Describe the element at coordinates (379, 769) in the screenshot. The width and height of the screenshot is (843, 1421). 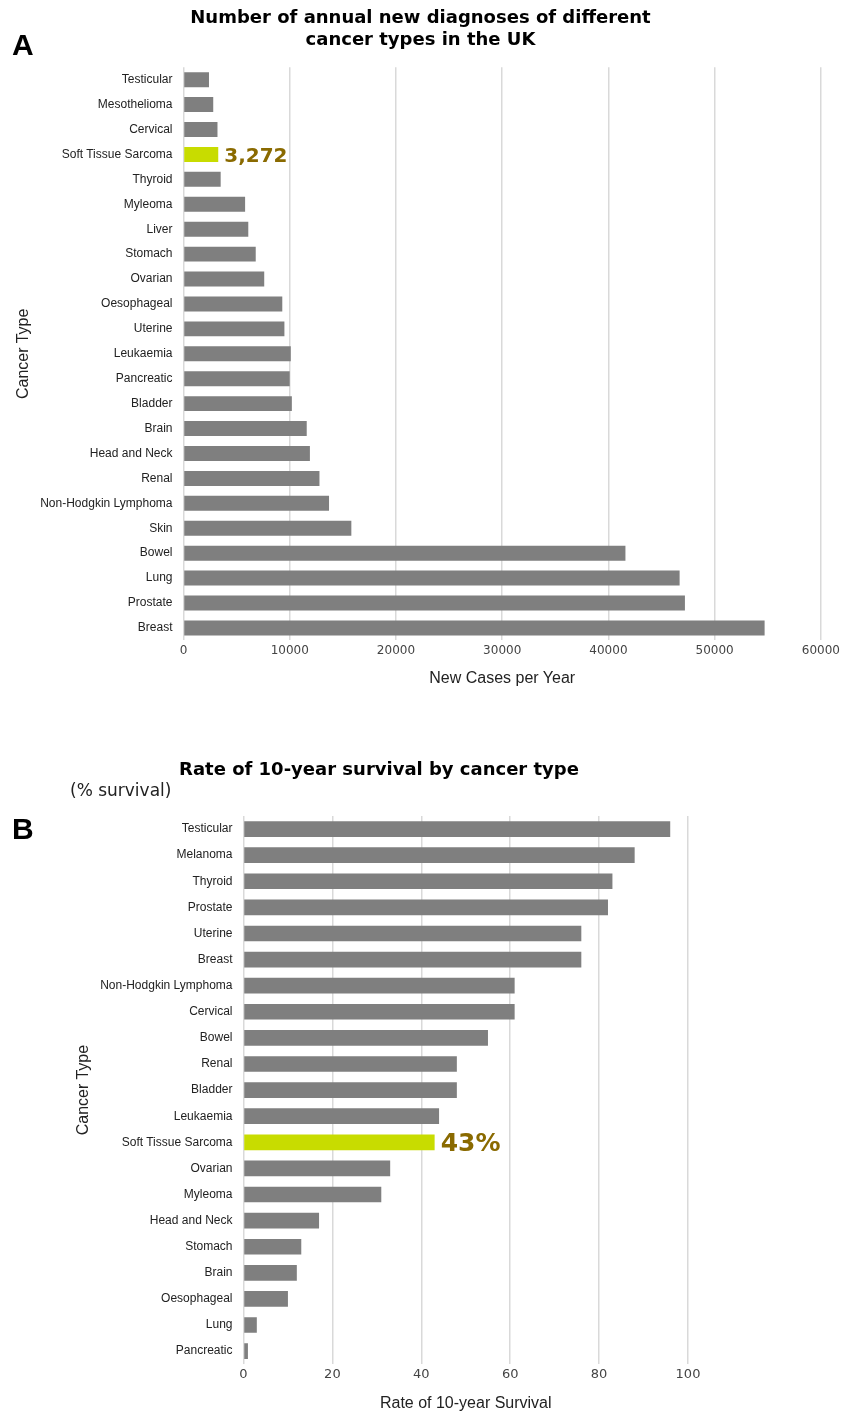
I see `chart-title: Rate of 10-year survival by cancer type` at that location.